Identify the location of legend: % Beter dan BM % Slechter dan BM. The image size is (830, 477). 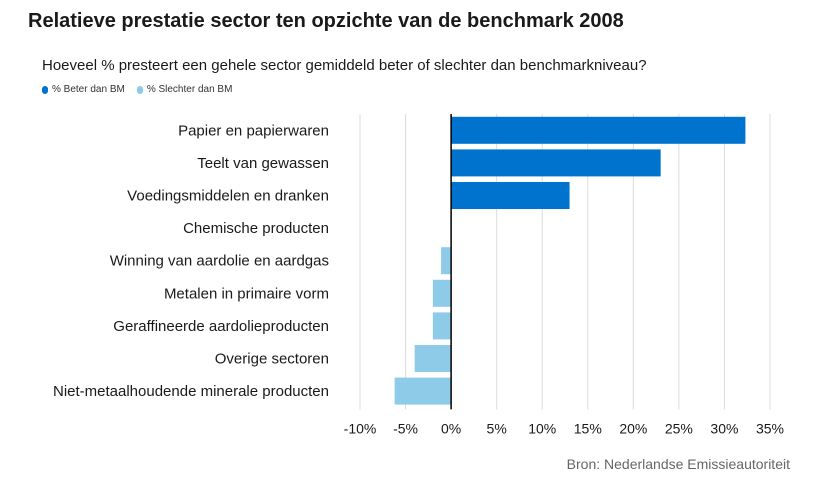
(137, 89).